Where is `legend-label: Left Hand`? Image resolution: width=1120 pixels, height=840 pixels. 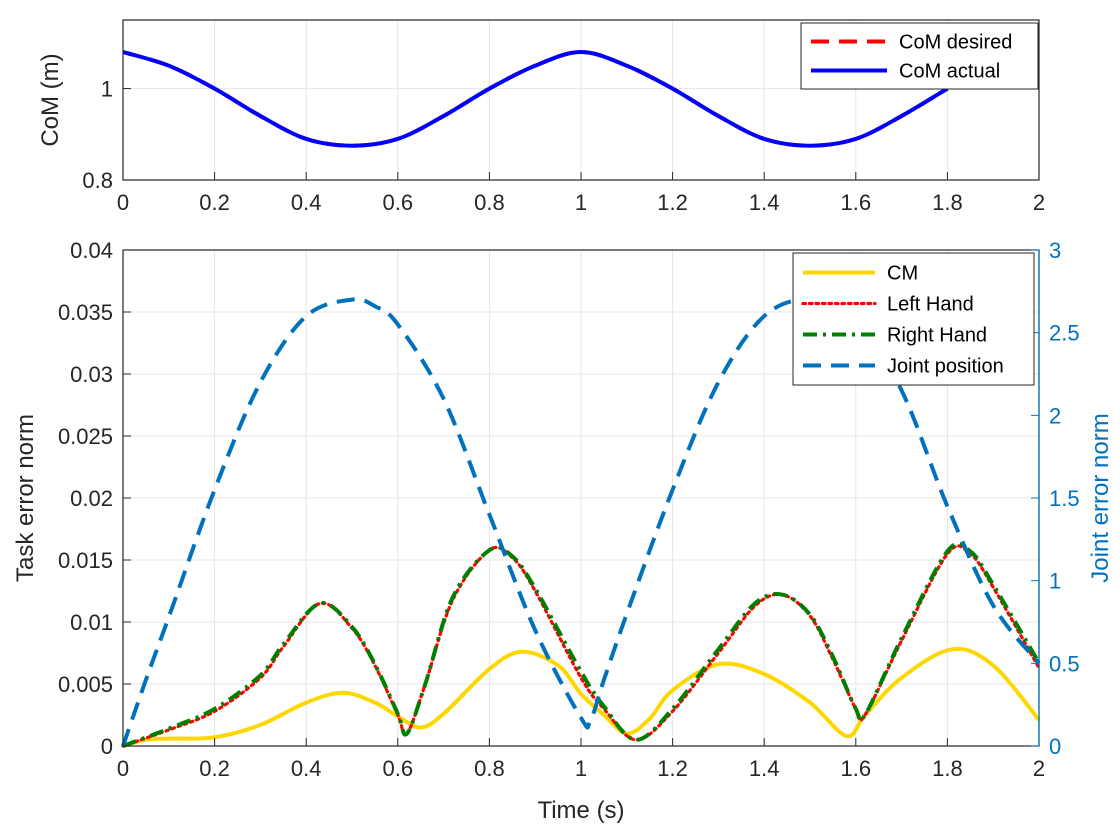 legend-label: Left Hand is located at coordinates (930, 305).